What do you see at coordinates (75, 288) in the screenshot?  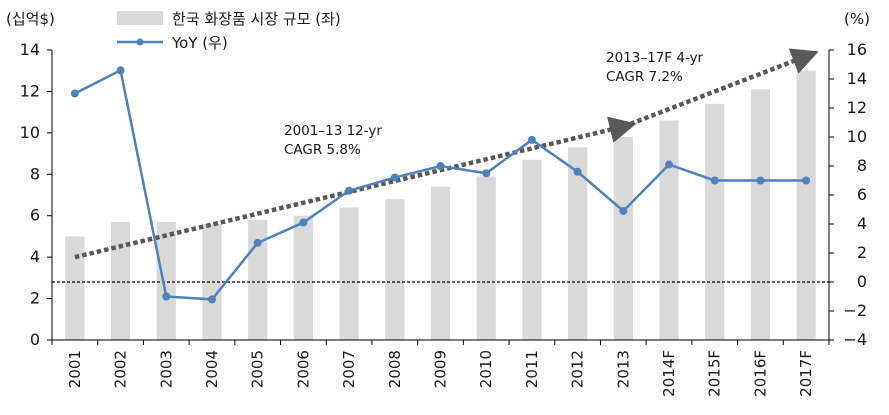 I see `bar-2001` at bounding box center [75, 288].